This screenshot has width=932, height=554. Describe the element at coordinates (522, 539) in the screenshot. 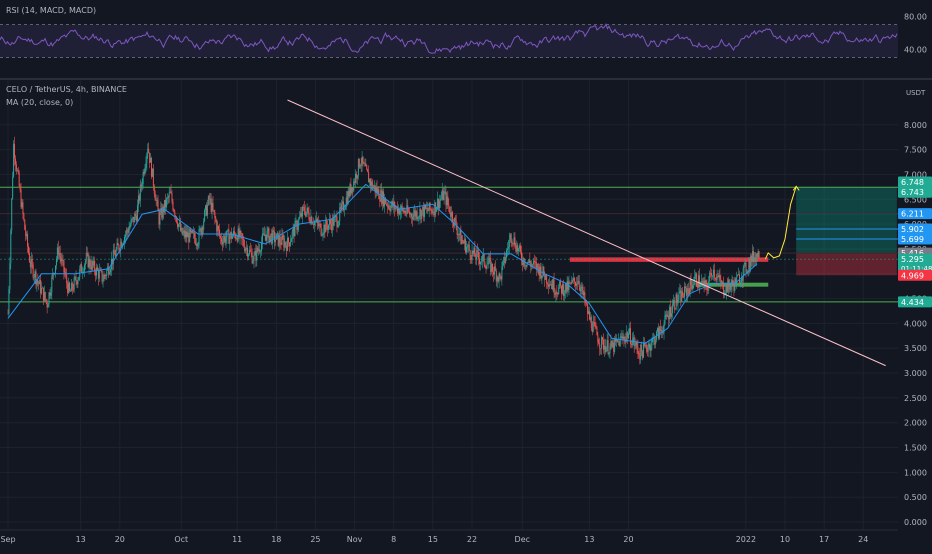

I see `x-tick-label: Dec` at that location.